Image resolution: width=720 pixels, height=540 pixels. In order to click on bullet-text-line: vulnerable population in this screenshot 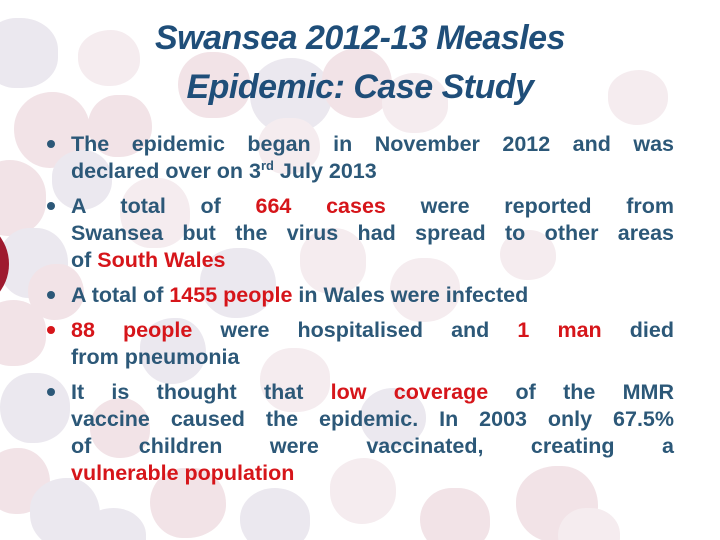, I will do `click(372, 473)`.